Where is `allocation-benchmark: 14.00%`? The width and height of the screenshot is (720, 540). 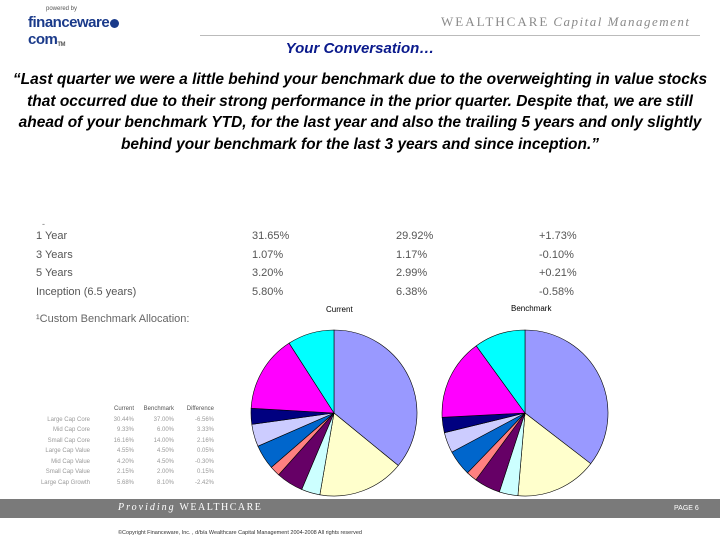 allocation-benchmark: 14.00% is located at coordinates (163, 440).